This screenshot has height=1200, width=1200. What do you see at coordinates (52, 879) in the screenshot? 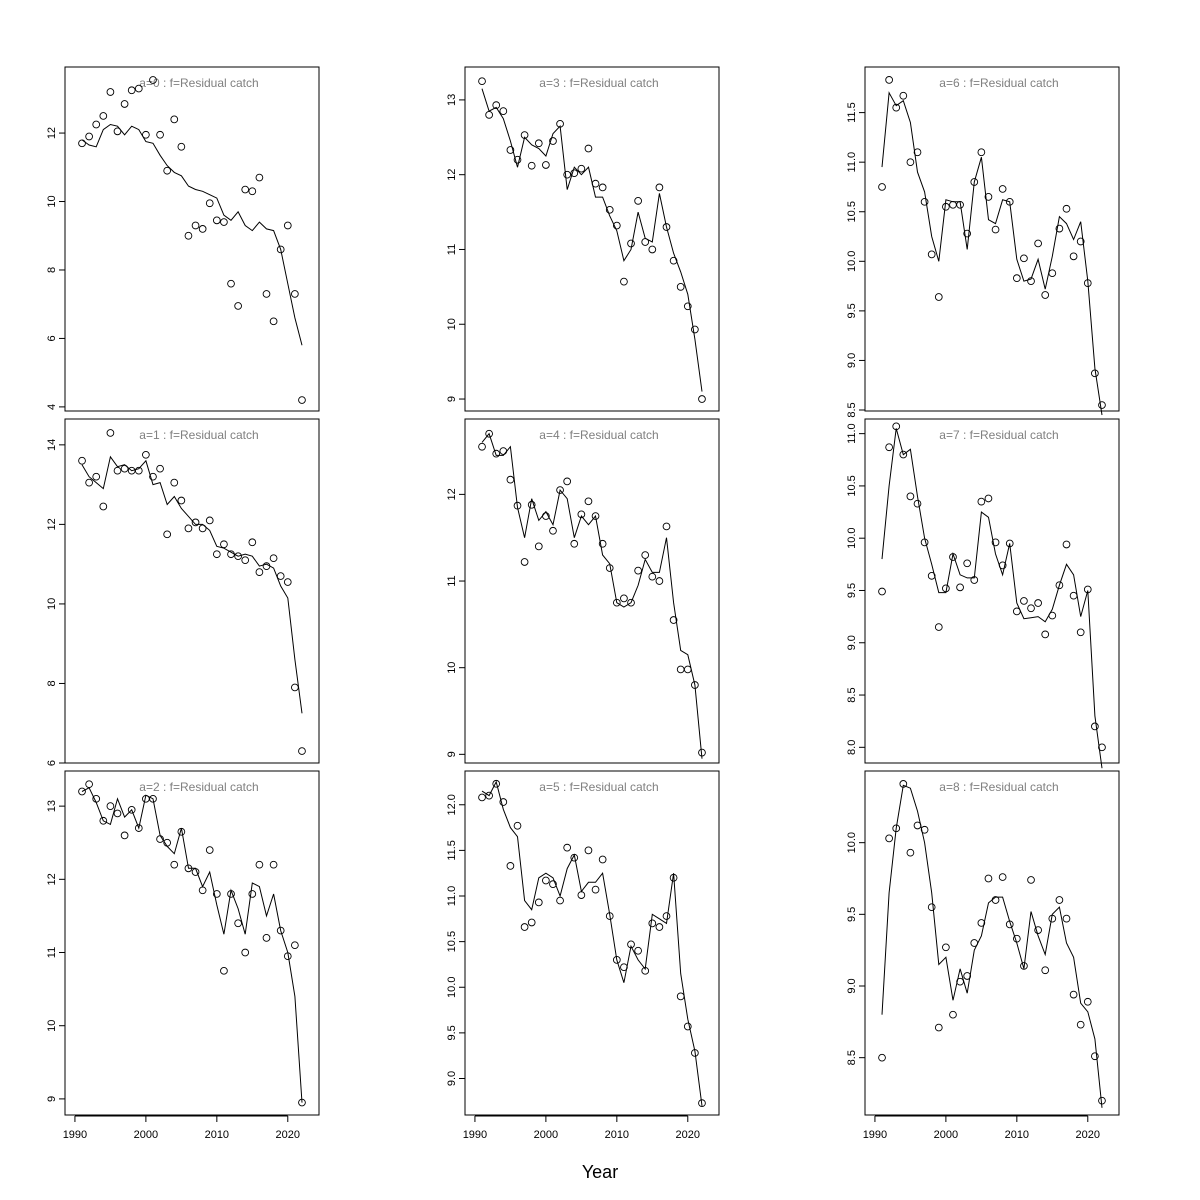
I see `y-tick-label: 12` at bounding box center [52, 879].